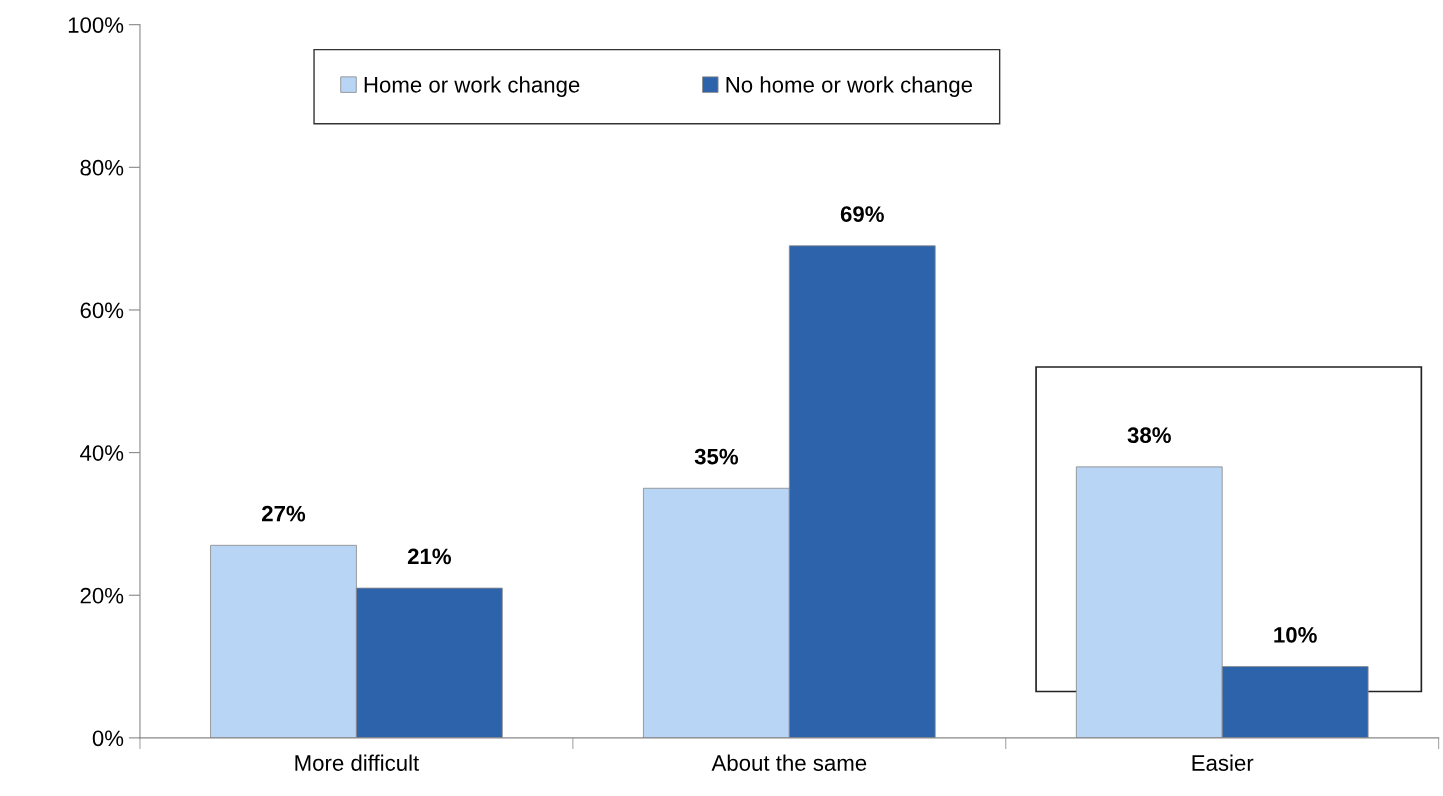 The image size is (1443, 796). I want to click on legend-label: No home or work change, so click(849, 87).